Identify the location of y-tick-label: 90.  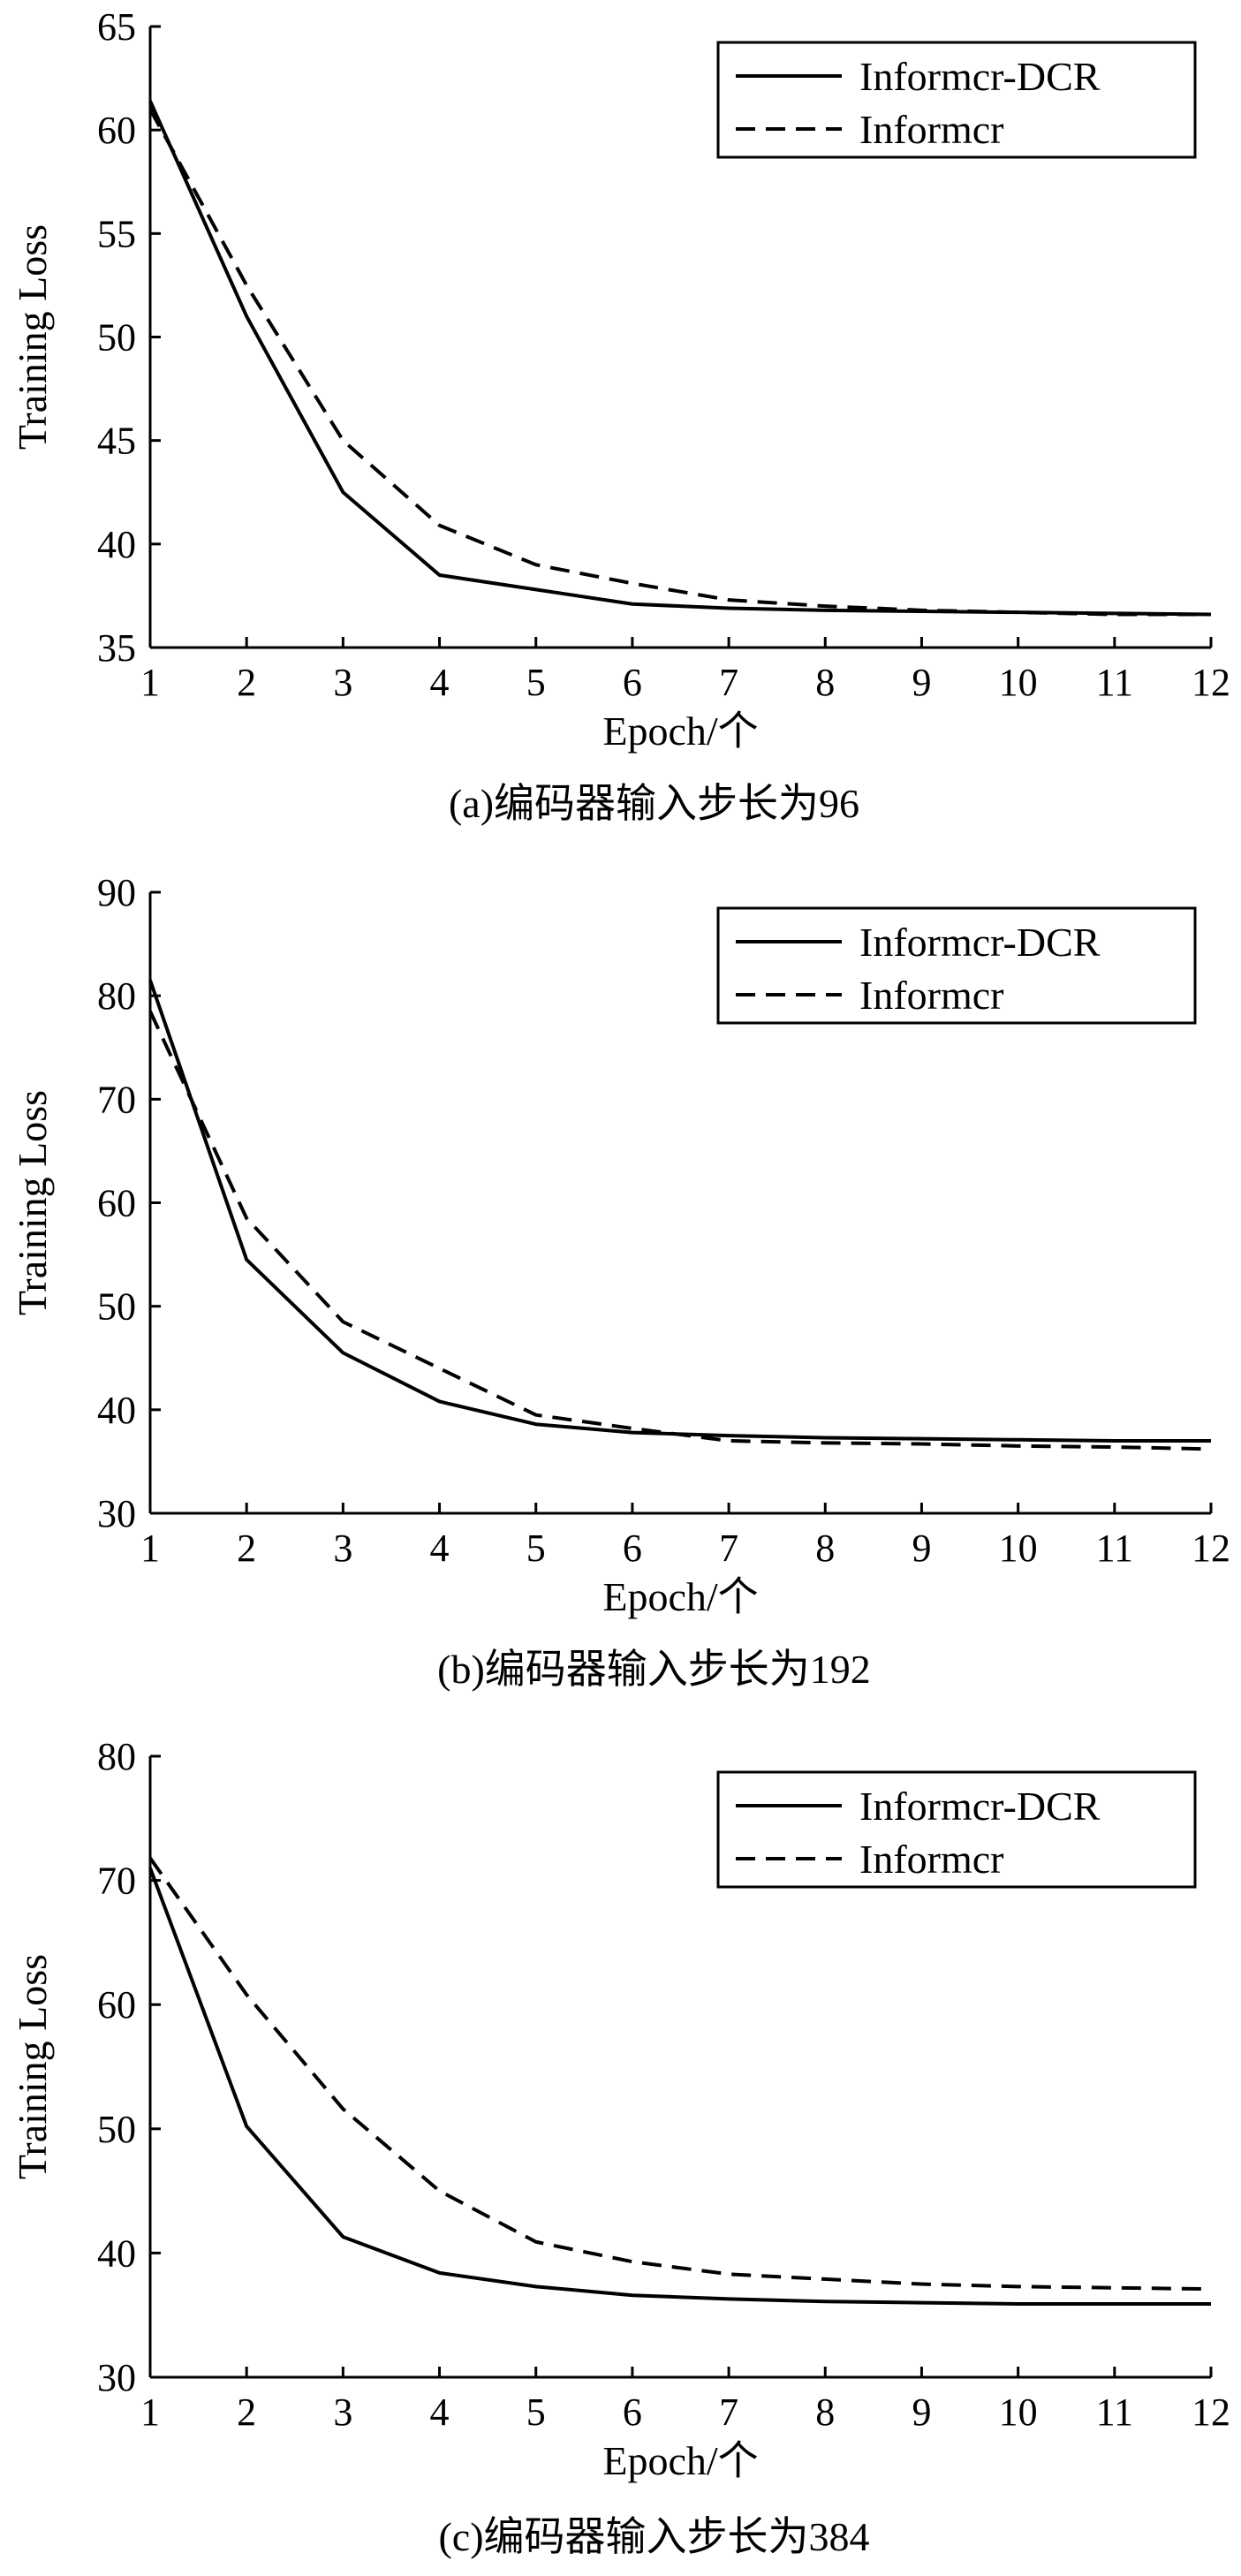
(116, 893).